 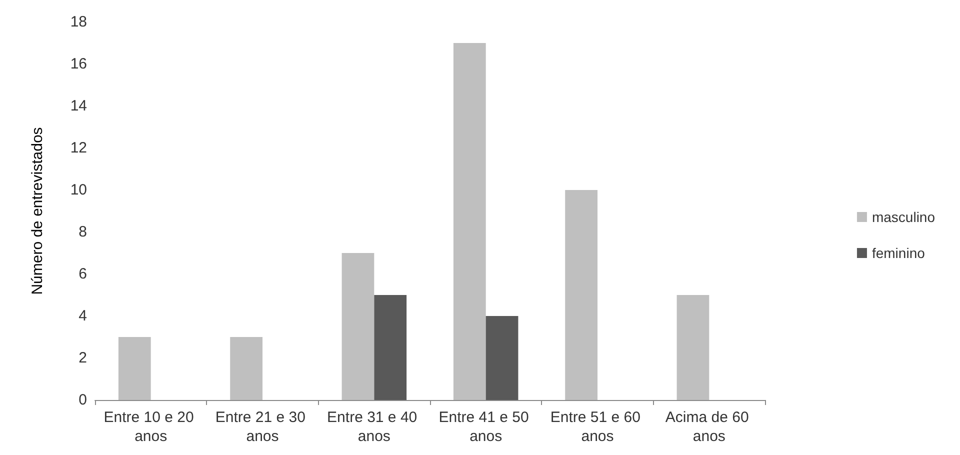 What do you see at coordinates (82, 400) in the screenshot?
I see `y-tick-label: 0` at bounding box center [82, 400].